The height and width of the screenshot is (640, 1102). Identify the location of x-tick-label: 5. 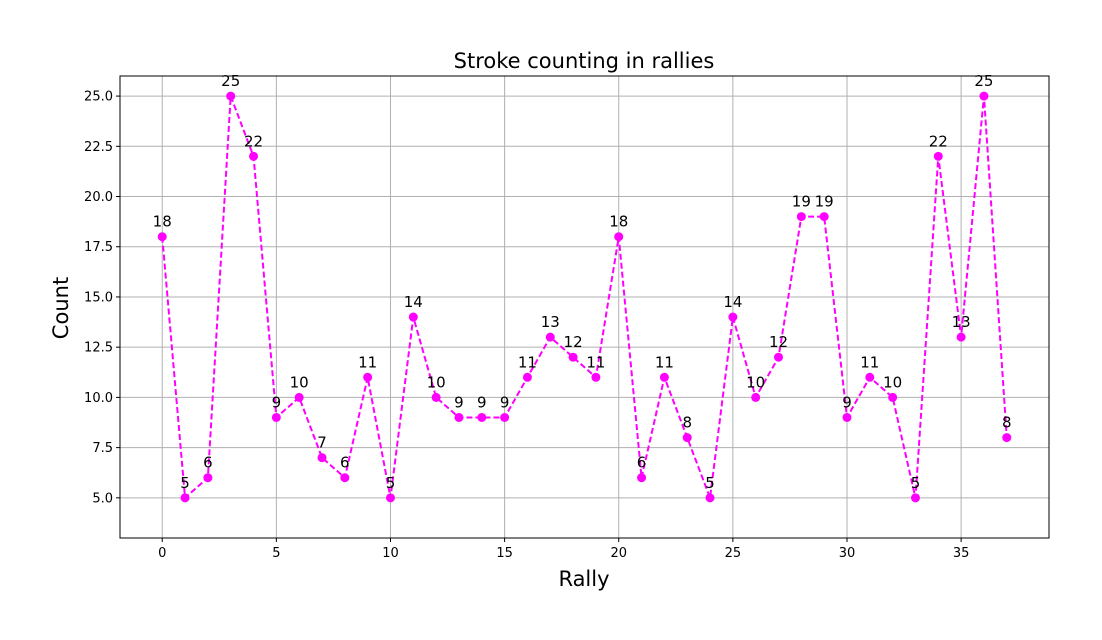
(276, 553).